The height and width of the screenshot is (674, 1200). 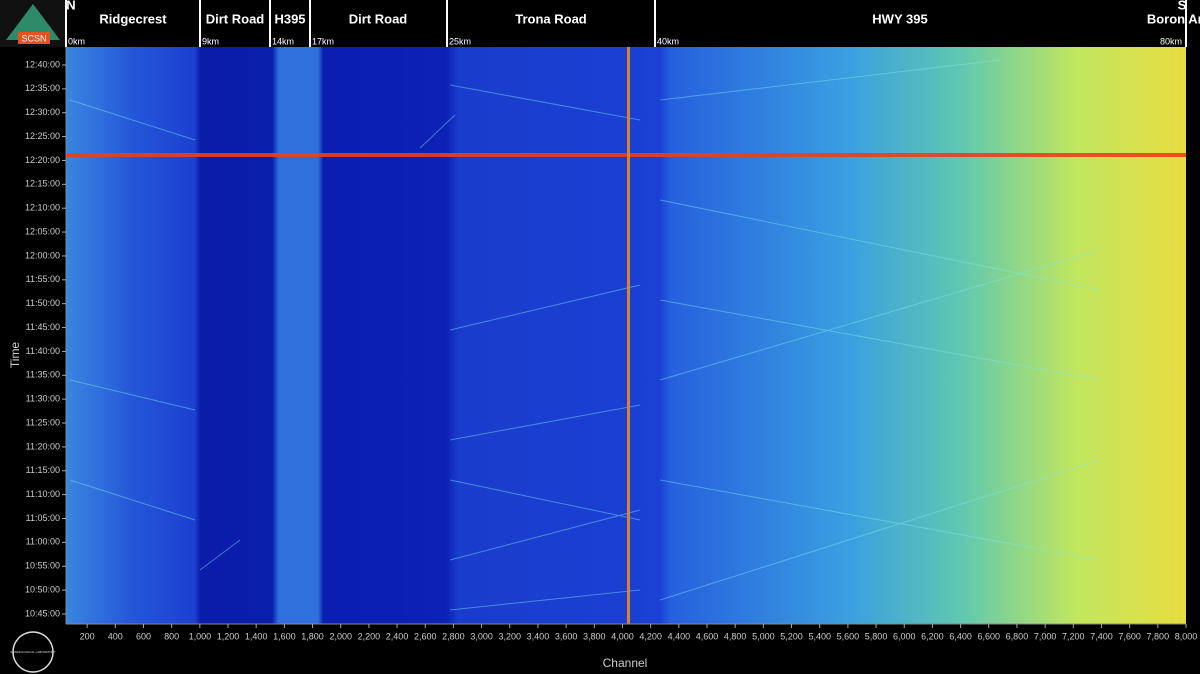 I want to click on y-tick-label: 12:35:00, so click(x=42, y=88).